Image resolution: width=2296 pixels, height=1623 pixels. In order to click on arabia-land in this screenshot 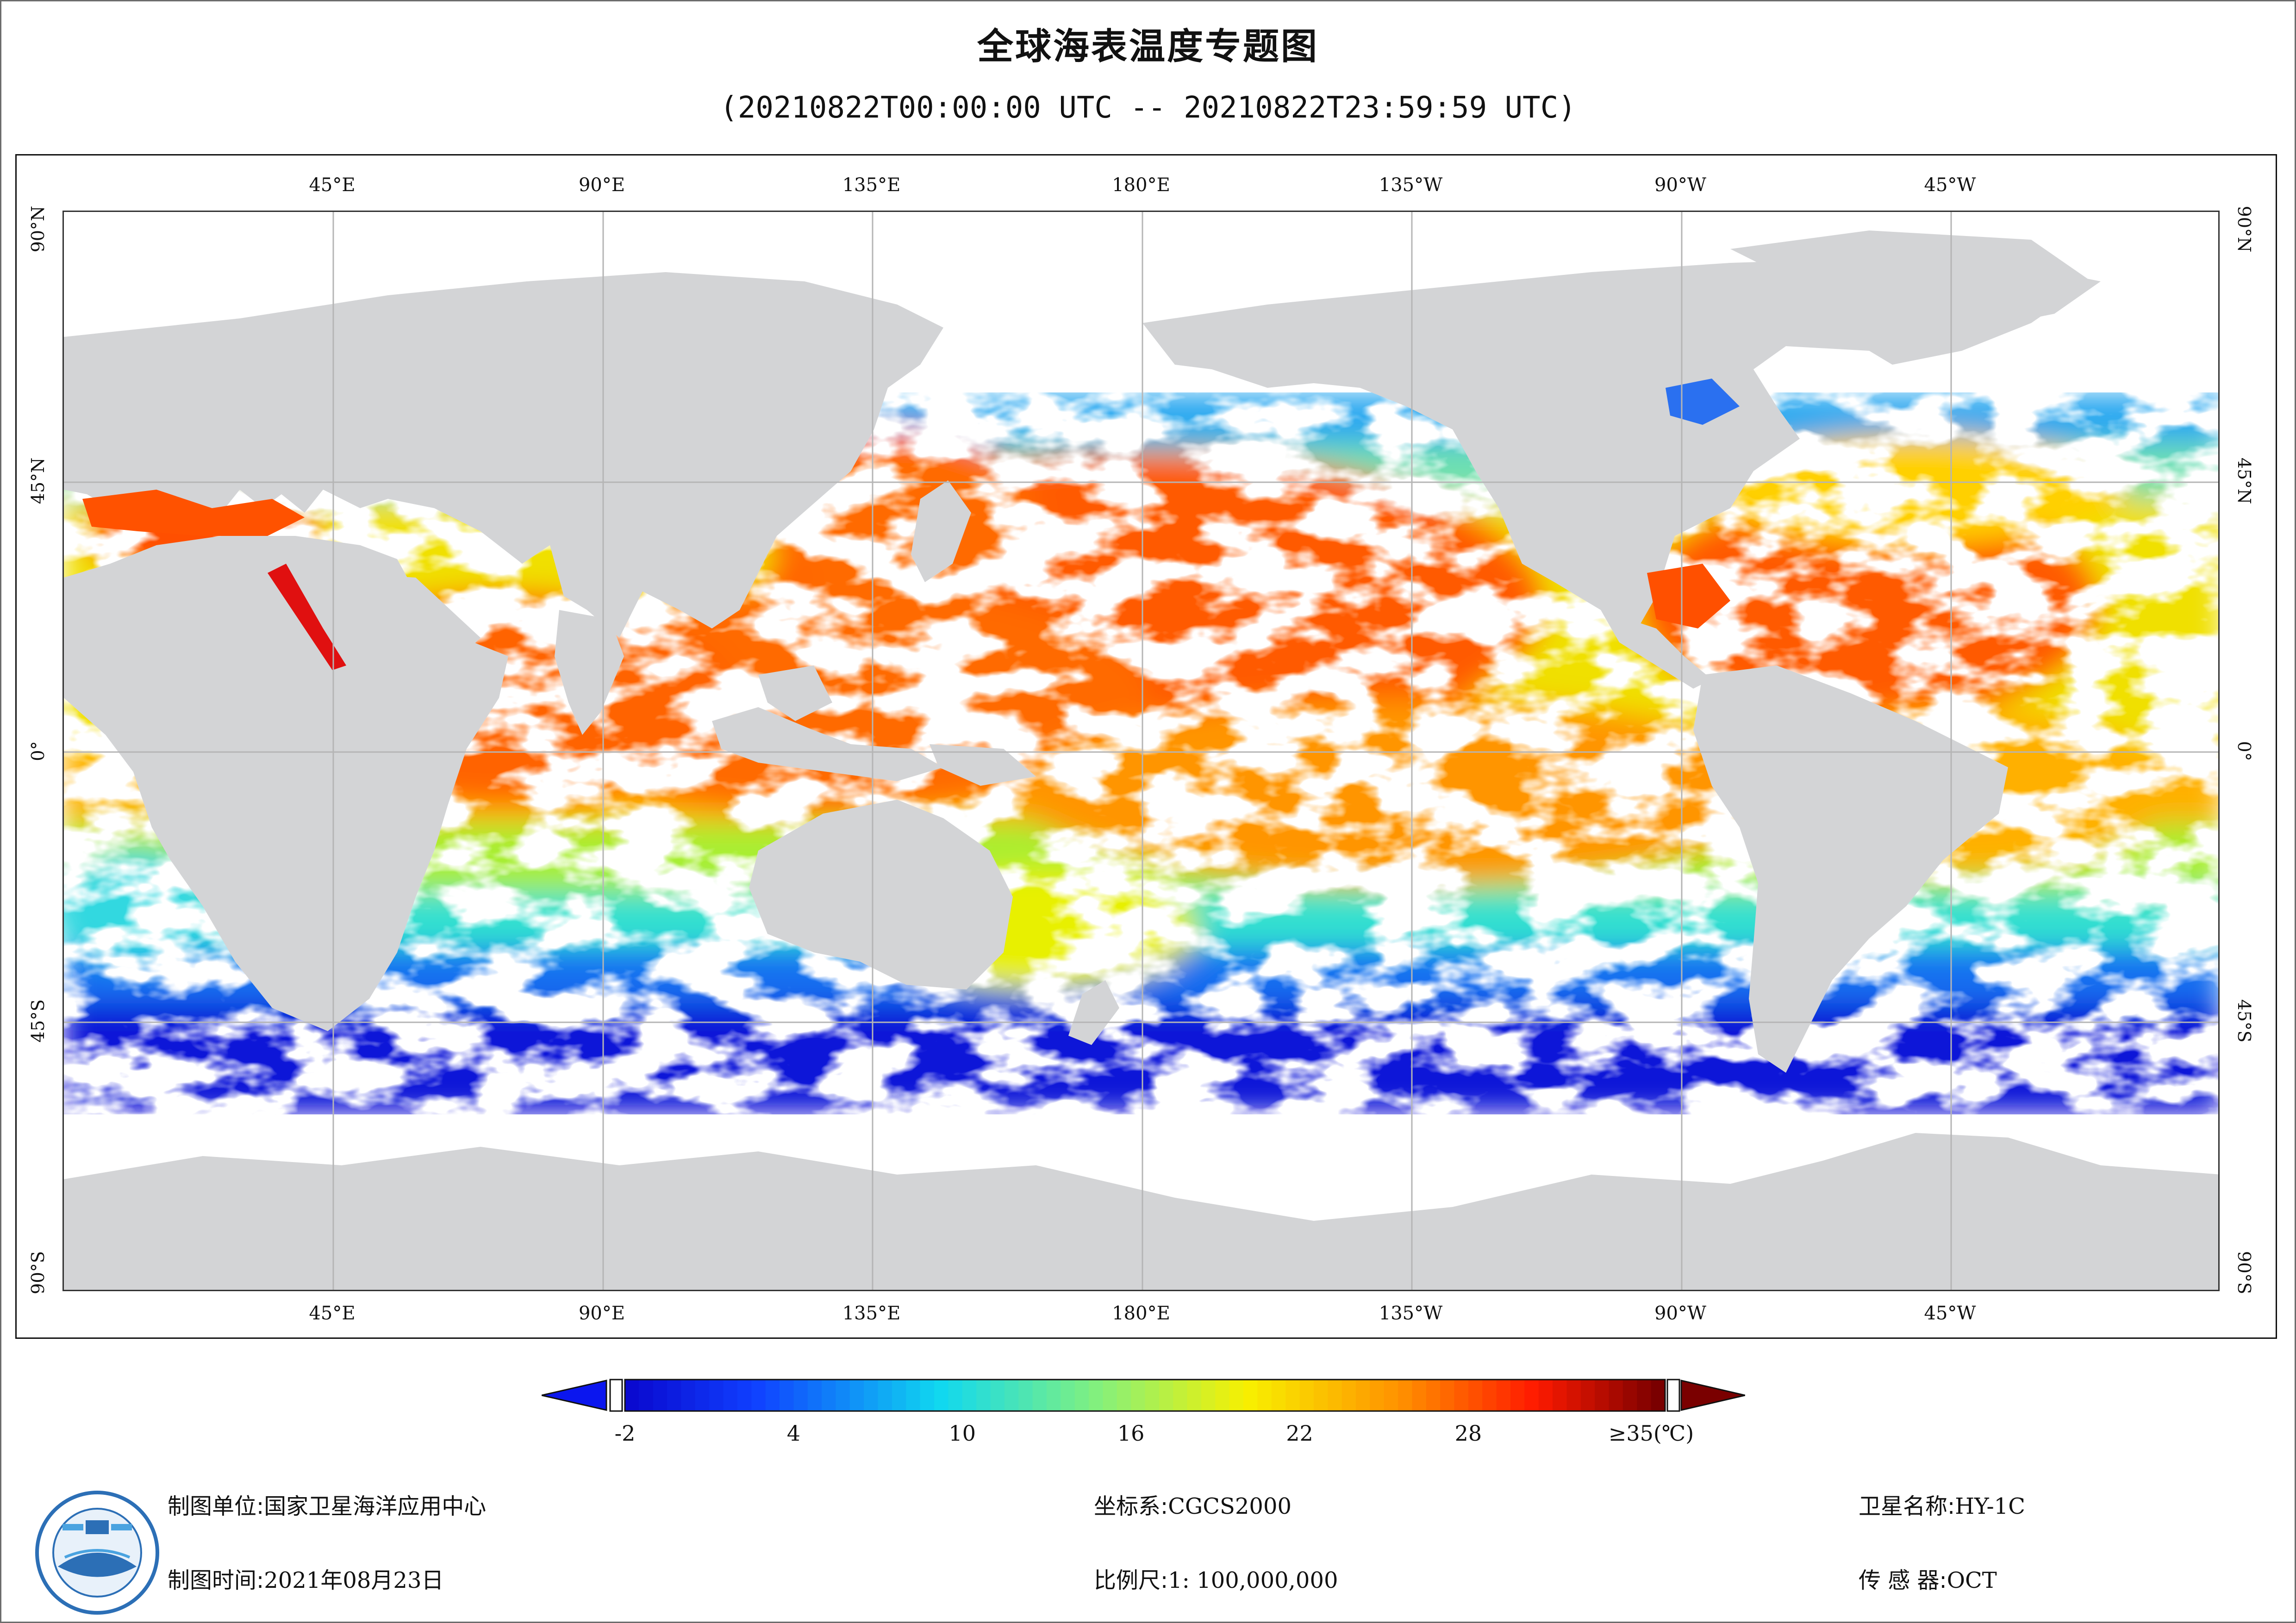, I will do `click(406, 624)`.